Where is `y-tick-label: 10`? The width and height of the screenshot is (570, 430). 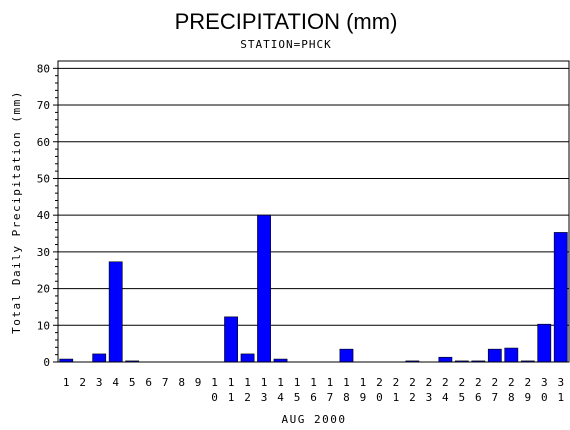 y-tick-label: 10 is located at coordinates (43, 325).